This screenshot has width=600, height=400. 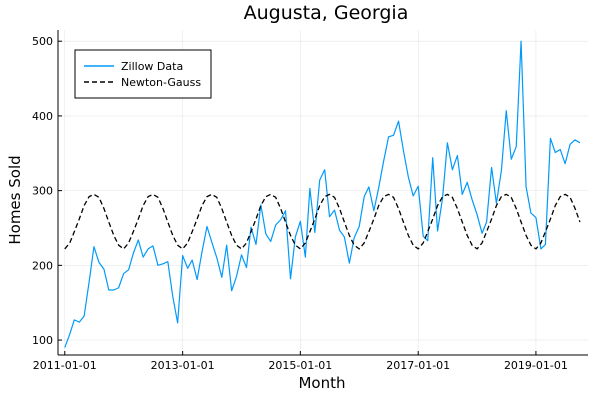 I want to click on y-tick-label-400: 400, so click(x=42, y=116).